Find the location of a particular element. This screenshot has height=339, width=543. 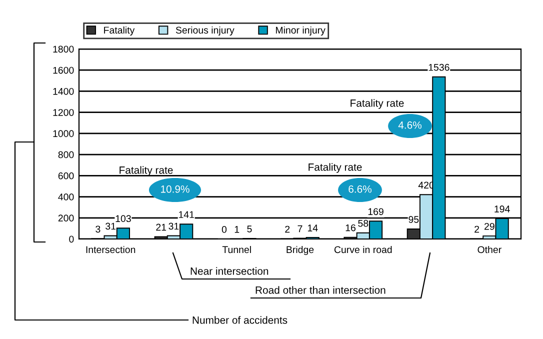

x-tick-label: Intersection is located at coordinates (111, 250).